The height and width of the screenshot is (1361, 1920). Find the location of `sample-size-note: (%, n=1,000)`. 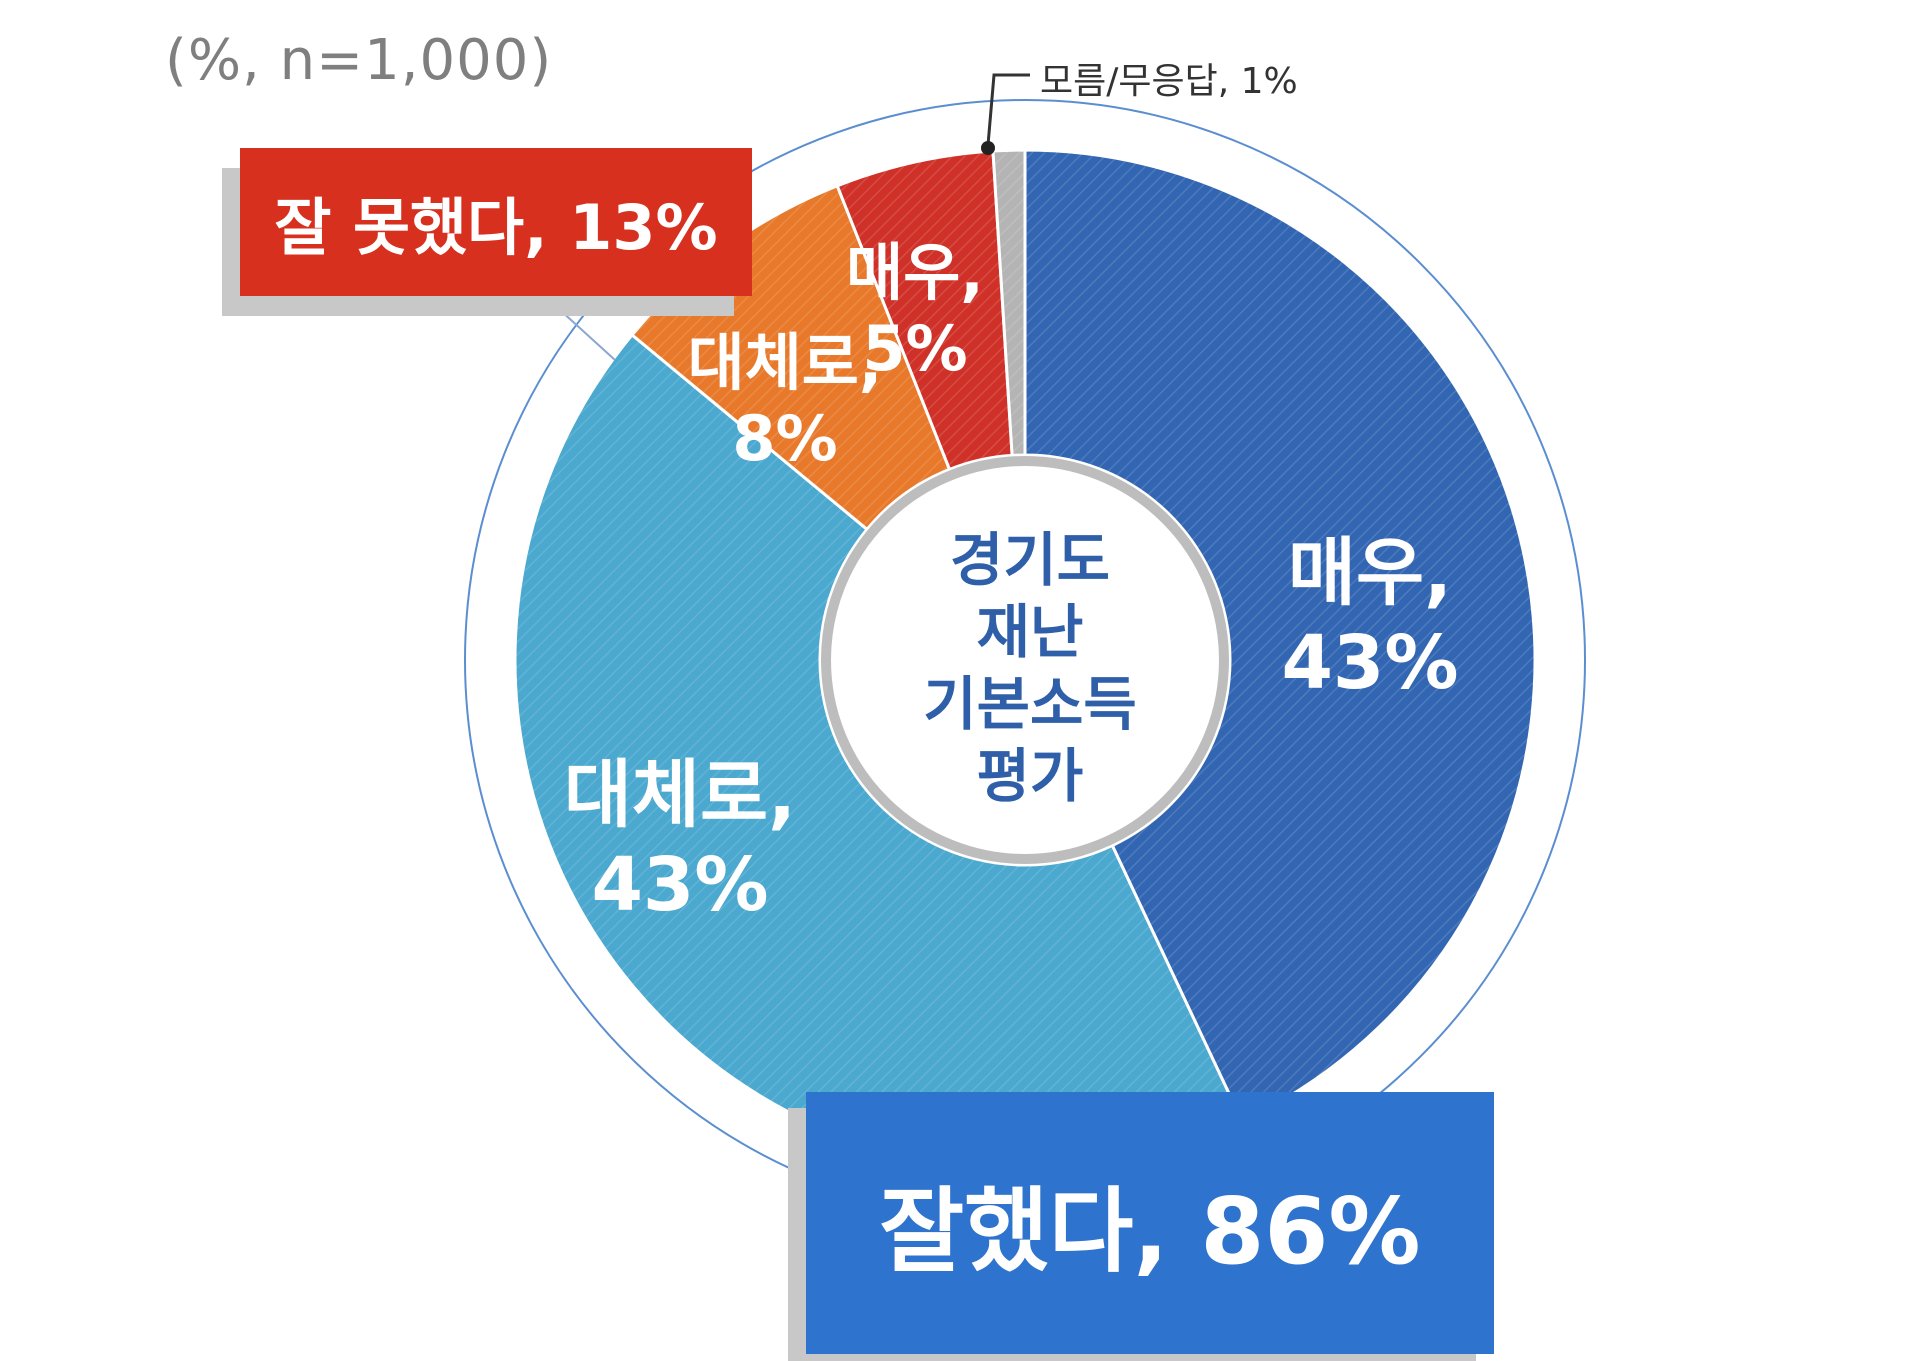

sample-size-note: (%, n=1,000) is located at coordinates (359, 60).